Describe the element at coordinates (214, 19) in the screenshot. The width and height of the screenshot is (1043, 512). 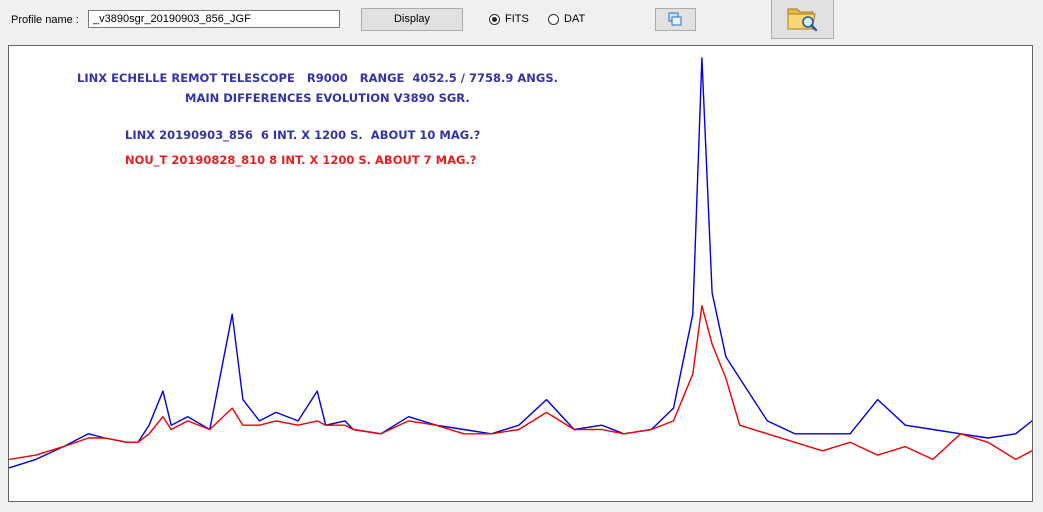
I see `profile-name-input` at that location.